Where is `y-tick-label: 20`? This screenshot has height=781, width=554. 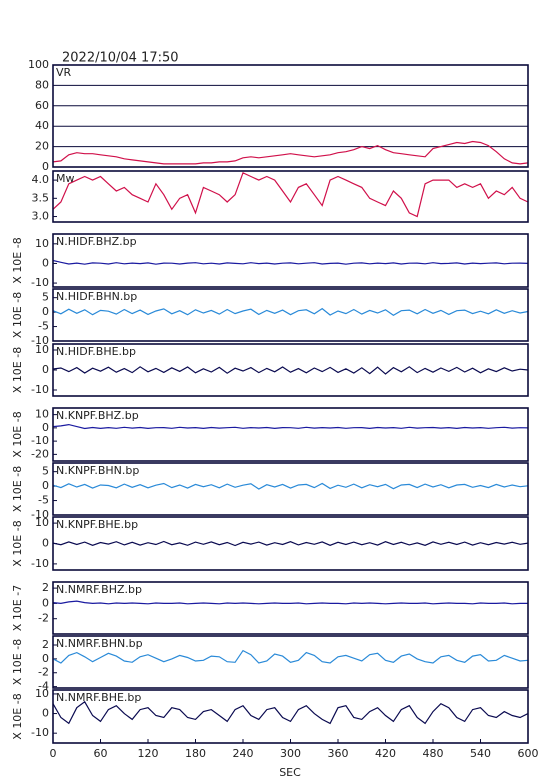
y-tick-label: 20 is located at coordinates (42, 146).